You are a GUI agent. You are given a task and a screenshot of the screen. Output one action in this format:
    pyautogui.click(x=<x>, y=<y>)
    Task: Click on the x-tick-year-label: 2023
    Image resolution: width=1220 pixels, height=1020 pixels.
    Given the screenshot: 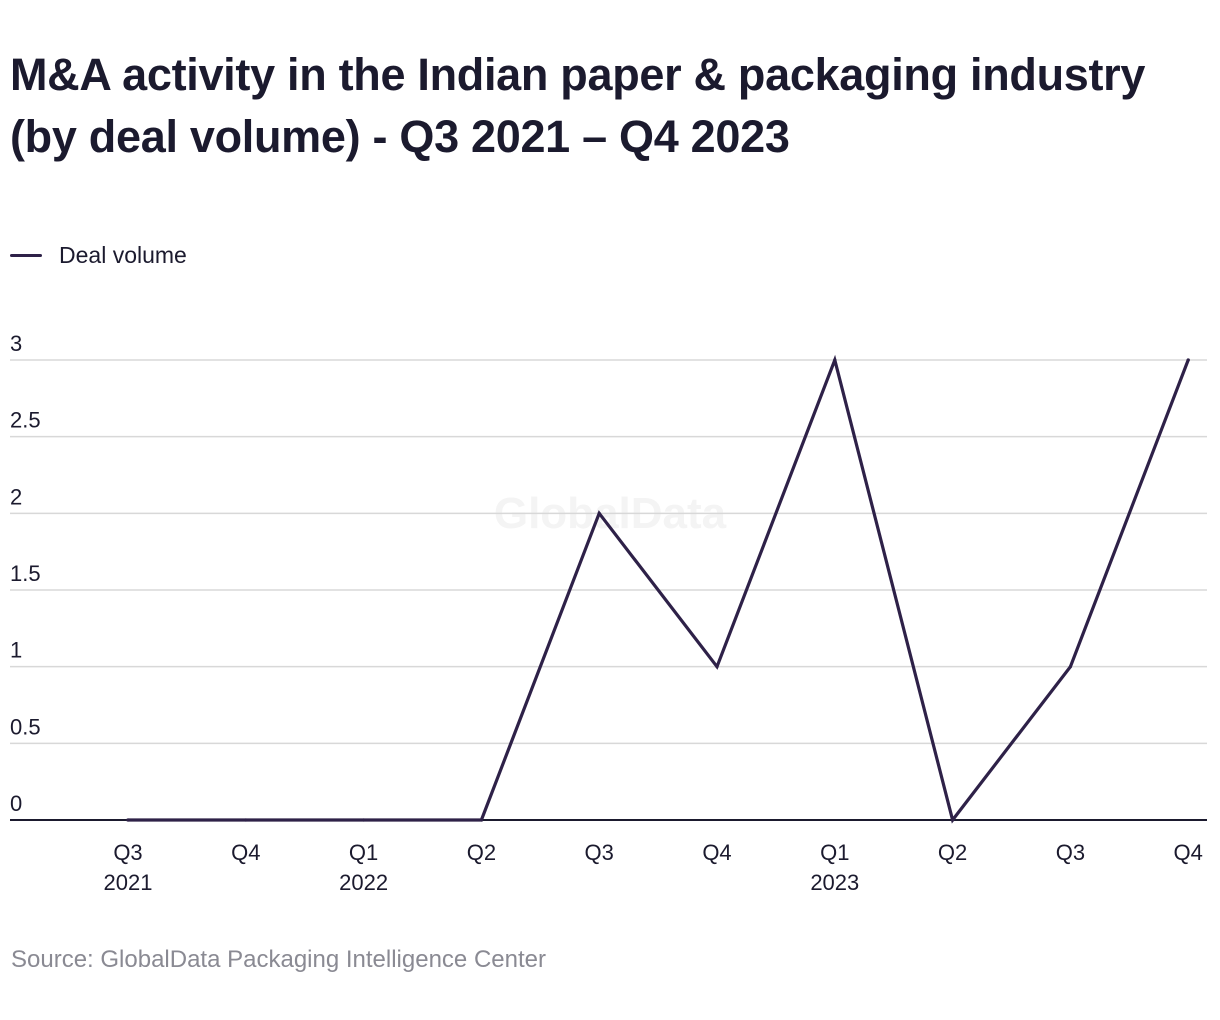 What is the action you would take?
    pyautogui.click(x=834, y=882)
    